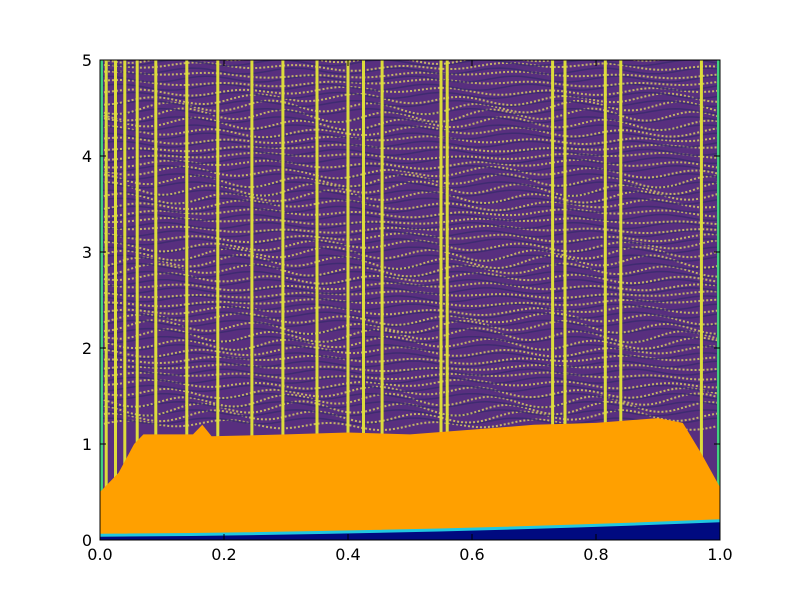  I want to click on x-tick-label: 0.8, so click(595, 554).